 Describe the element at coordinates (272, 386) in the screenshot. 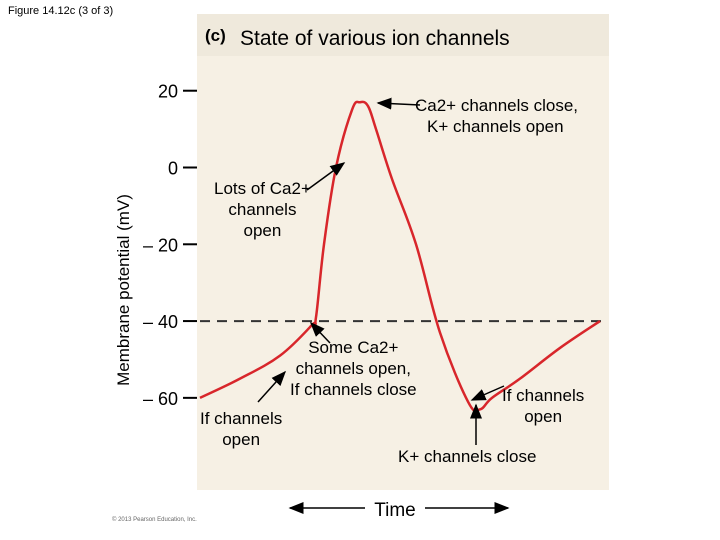

I see `arrow-if-open-left` at that location.